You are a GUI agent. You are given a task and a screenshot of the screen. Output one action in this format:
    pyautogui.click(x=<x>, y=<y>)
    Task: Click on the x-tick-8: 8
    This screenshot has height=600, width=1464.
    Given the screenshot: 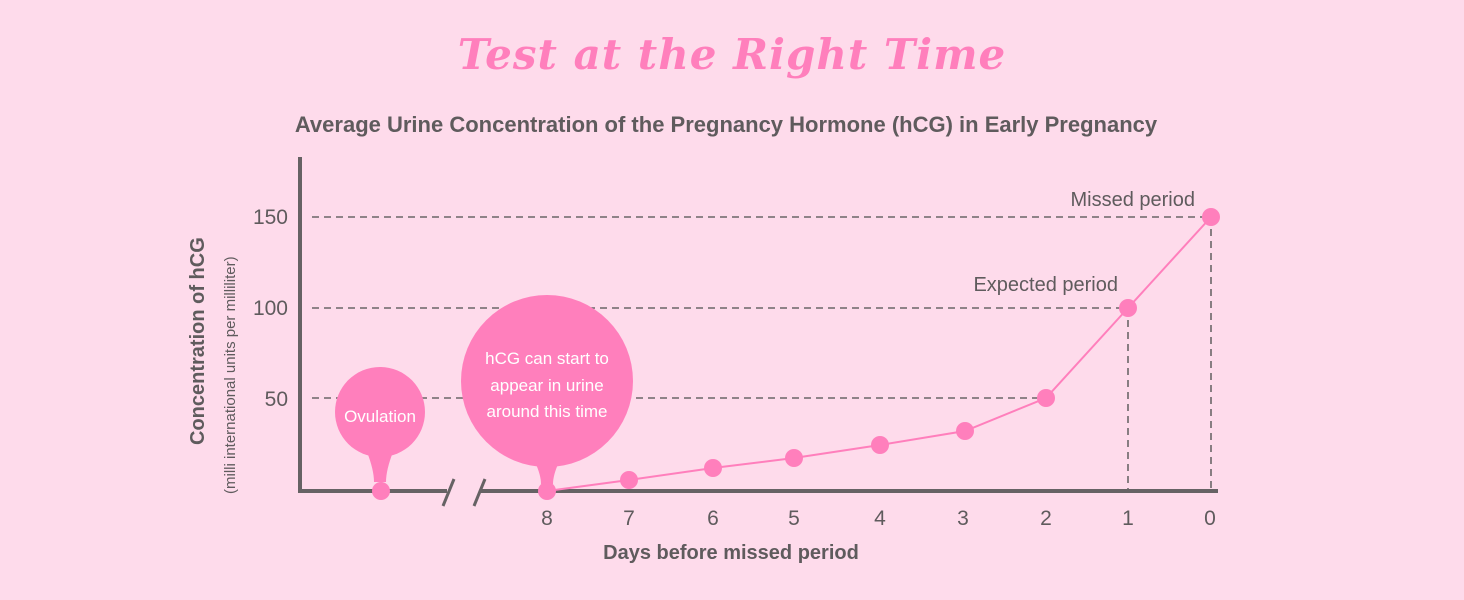 What is the action you would take?
    pyautogui.click(x=547, y=518)
    